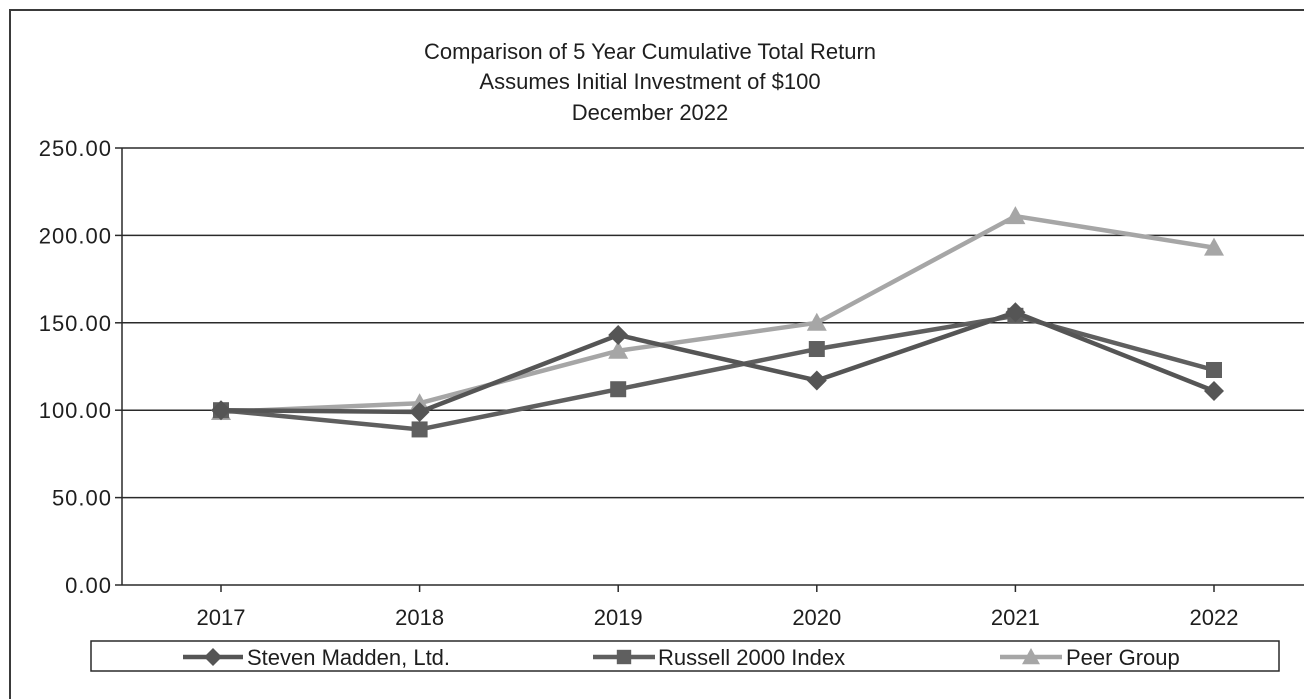 The width and height of the screenshot is (1304, 699). What do you see at coordinates (75, 410) in the screenshot?
I see `y-tick-label: 100.00` at bounding box center [75, 410].